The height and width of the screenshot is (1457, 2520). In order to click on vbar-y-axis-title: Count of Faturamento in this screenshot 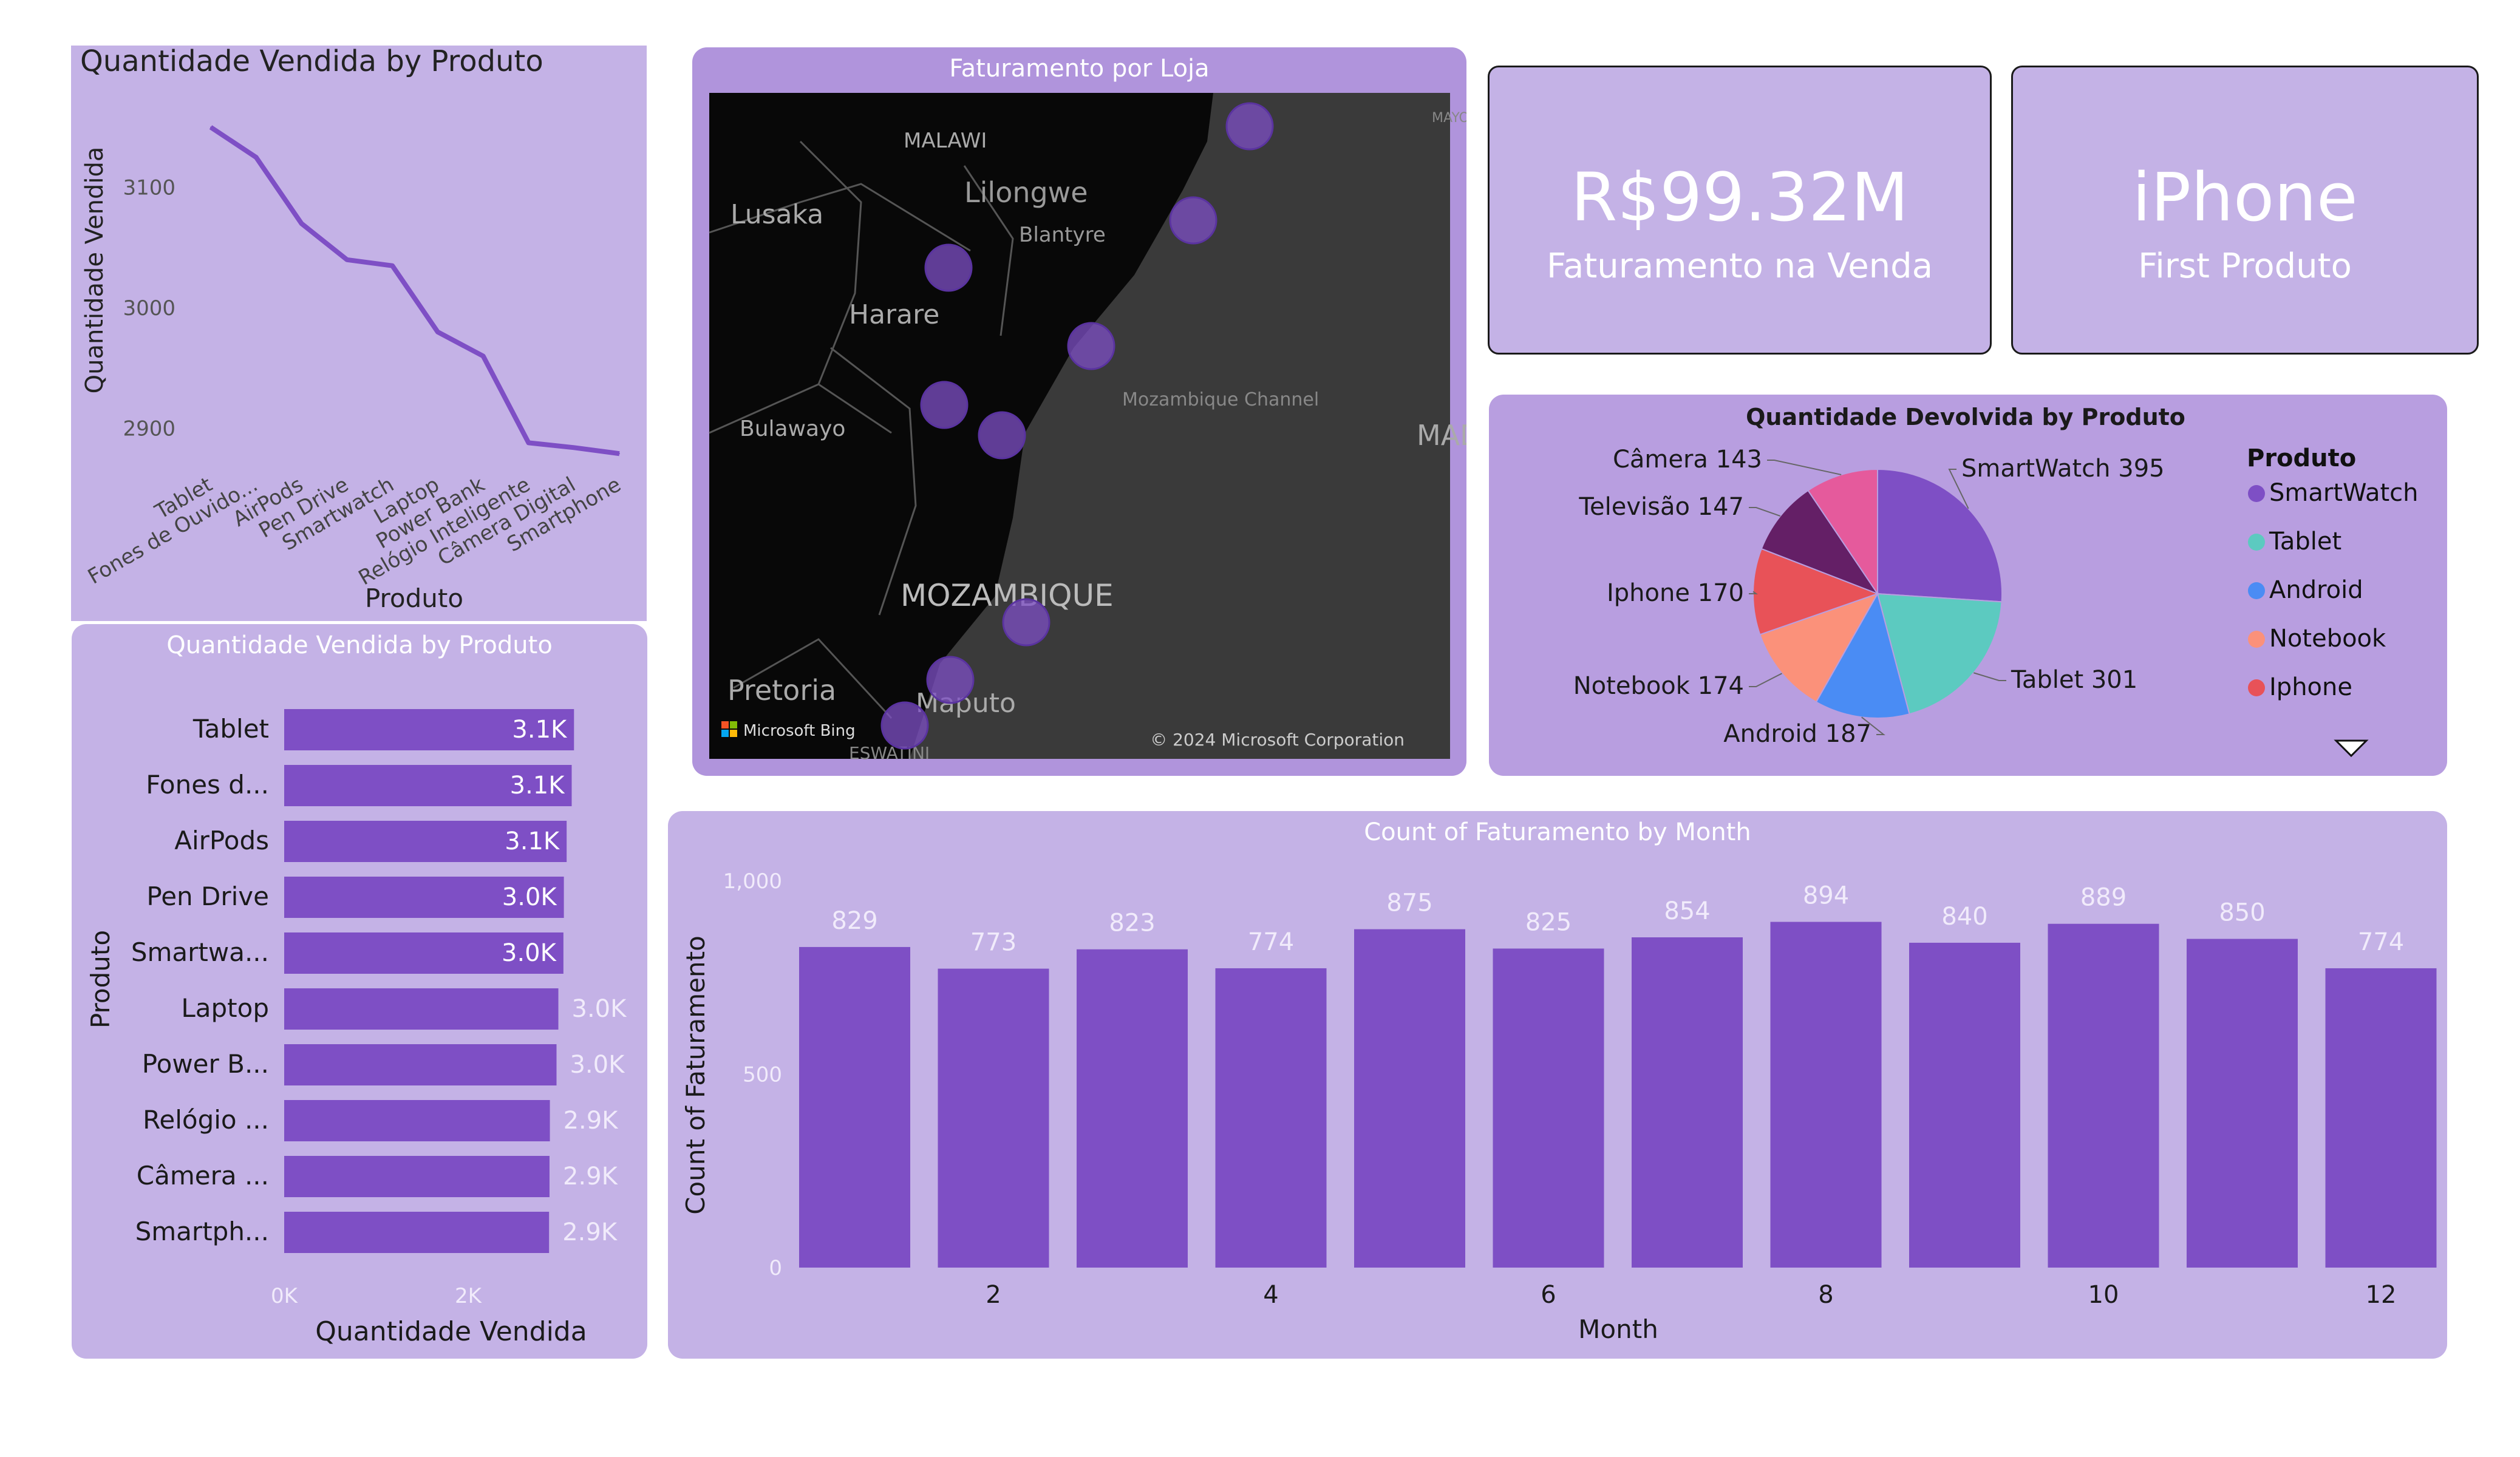, I will do `click(695, 1075)`.